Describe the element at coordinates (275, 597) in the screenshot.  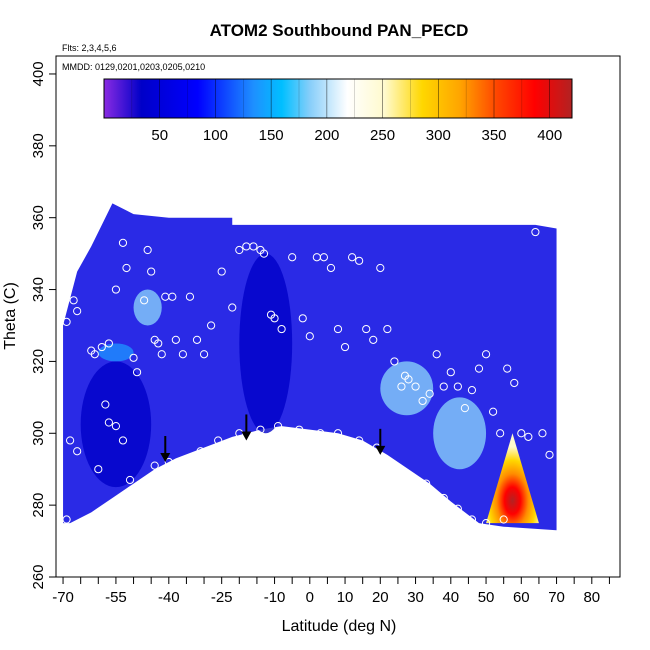
I see `x-tick-label: -10` at that location.